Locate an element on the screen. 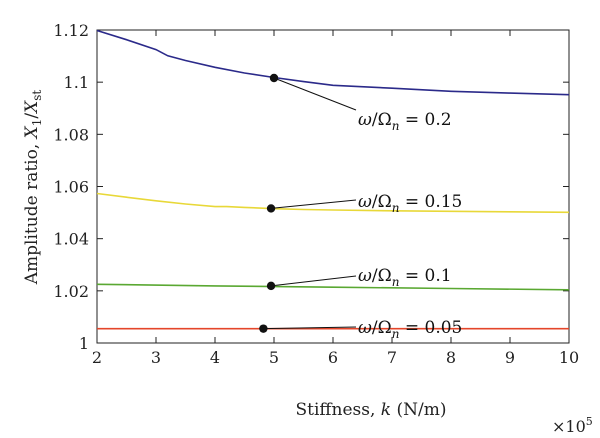 The image size is (600, 438). y-tick-label: 1 is located at coordinates (84, 343).